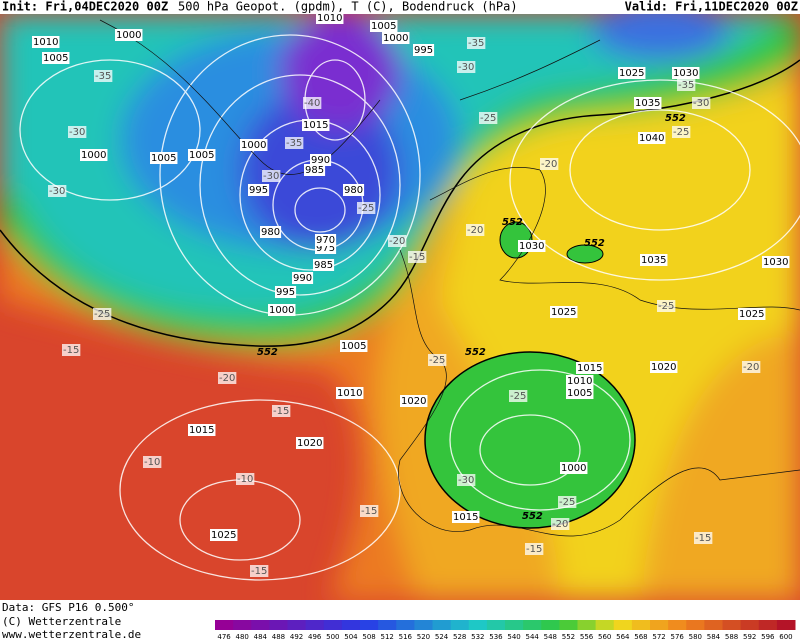  I want to click on init-time: Init: Fri,04DEC2020 00Z, so click(85, 7).